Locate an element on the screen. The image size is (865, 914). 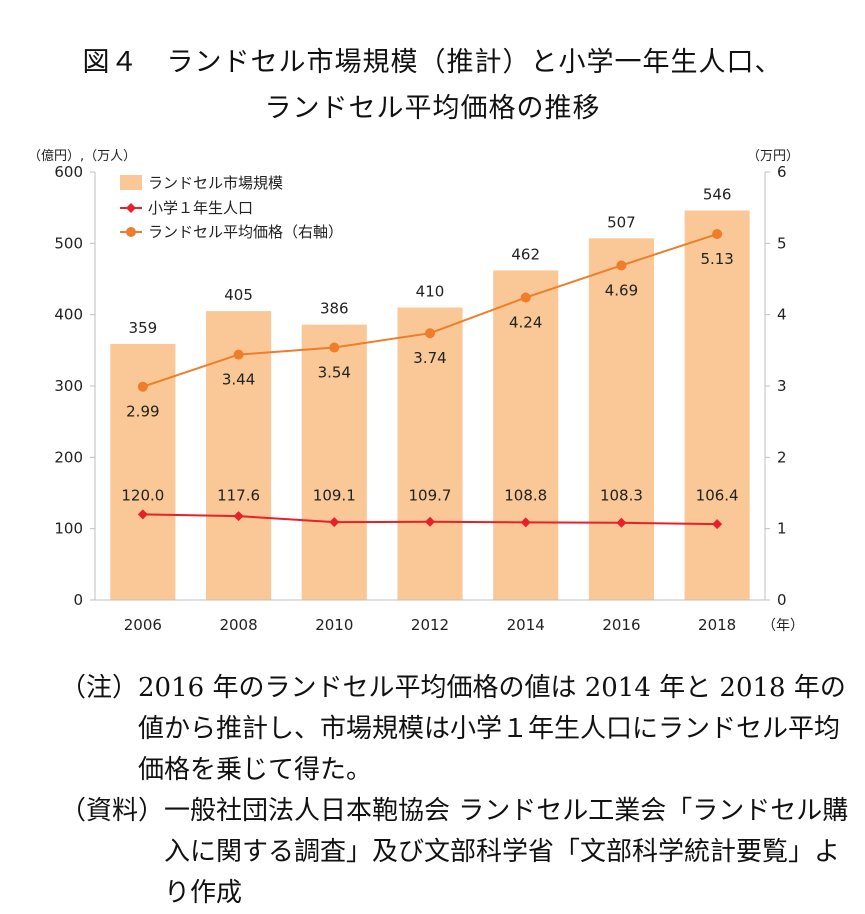
population-value-label: 117.6 is located at coordinates (238, 495).